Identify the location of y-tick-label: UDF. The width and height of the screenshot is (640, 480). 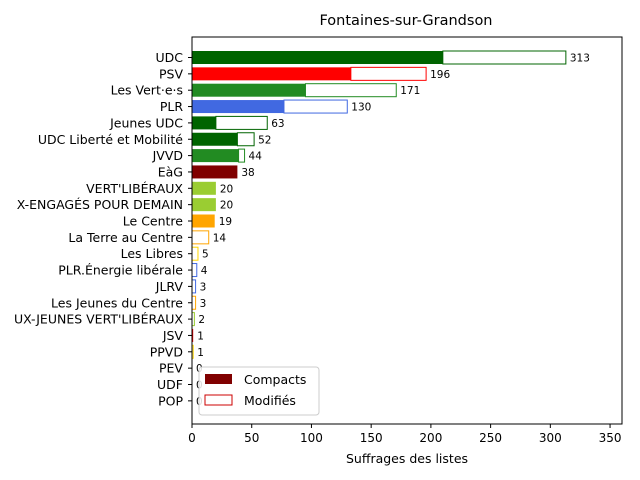
(170, 384).